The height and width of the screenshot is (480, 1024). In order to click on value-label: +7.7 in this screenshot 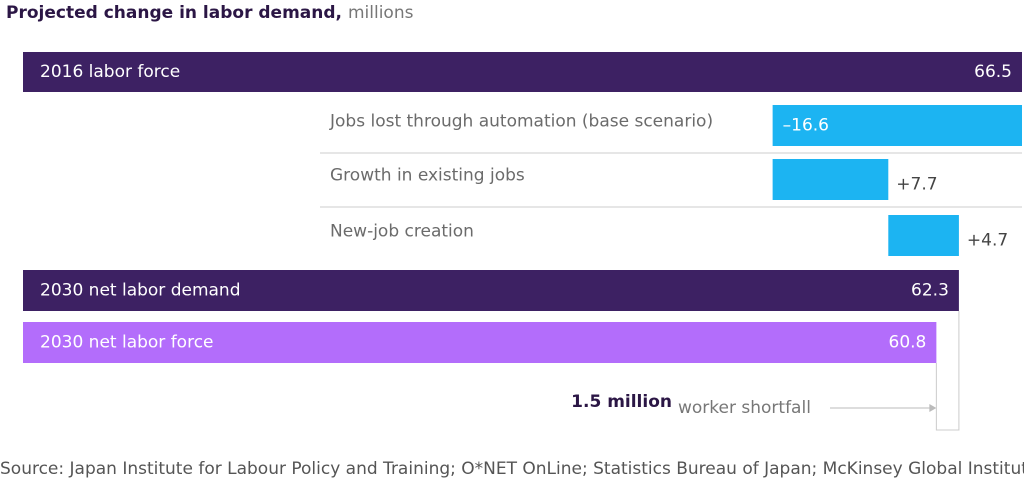, I will do `click(916, 185)`.